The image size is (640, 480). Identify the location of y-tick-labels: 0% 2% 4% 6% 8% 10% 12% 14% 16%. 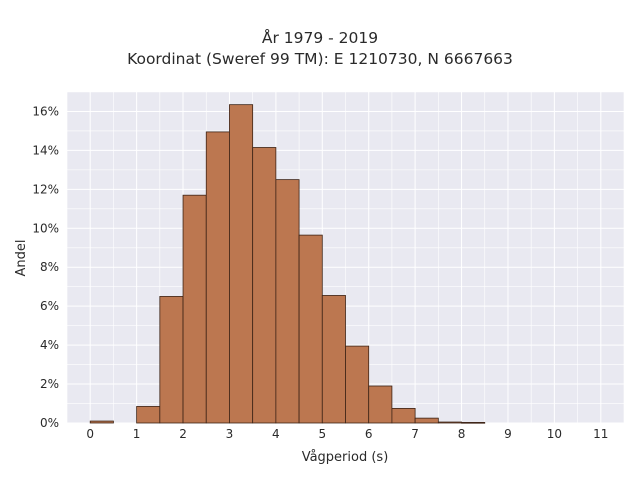
(45, 267).